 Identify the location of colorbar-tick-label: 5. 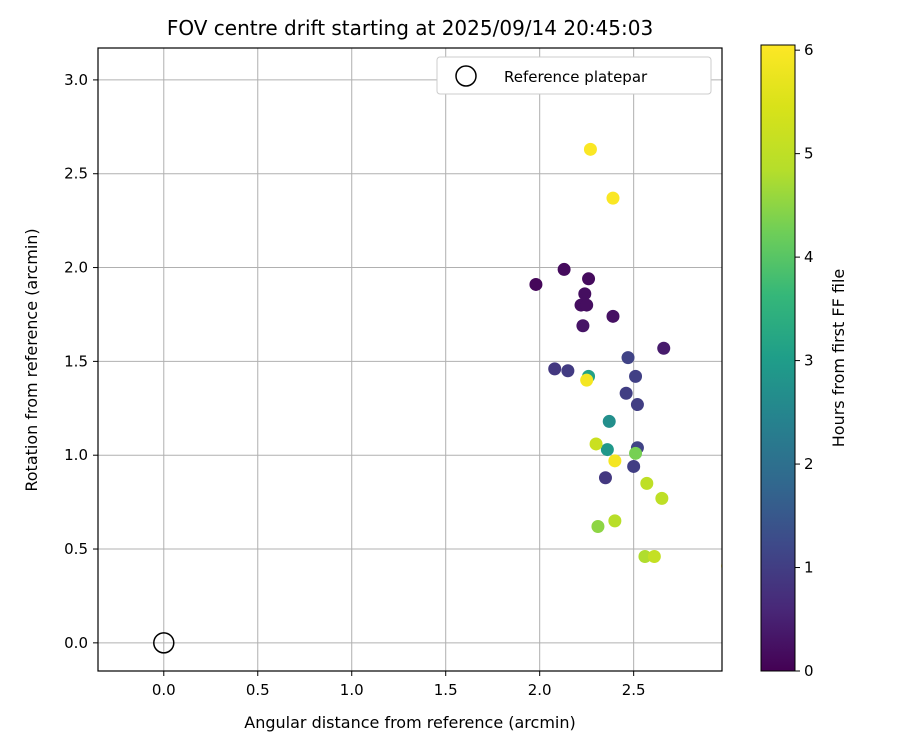
(809, 154).